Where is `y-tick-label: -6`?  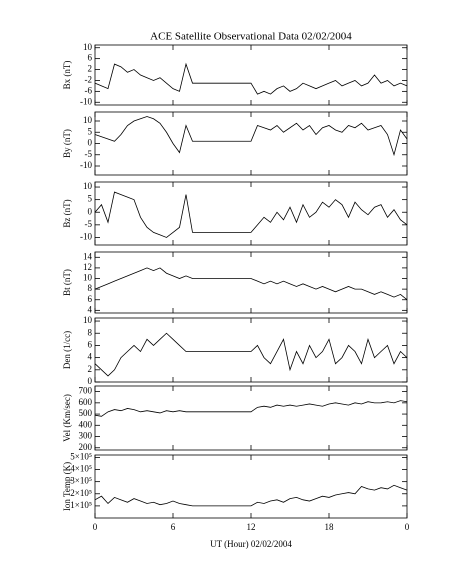 y-tick-label: -6 is located at coordinates (89, 90).